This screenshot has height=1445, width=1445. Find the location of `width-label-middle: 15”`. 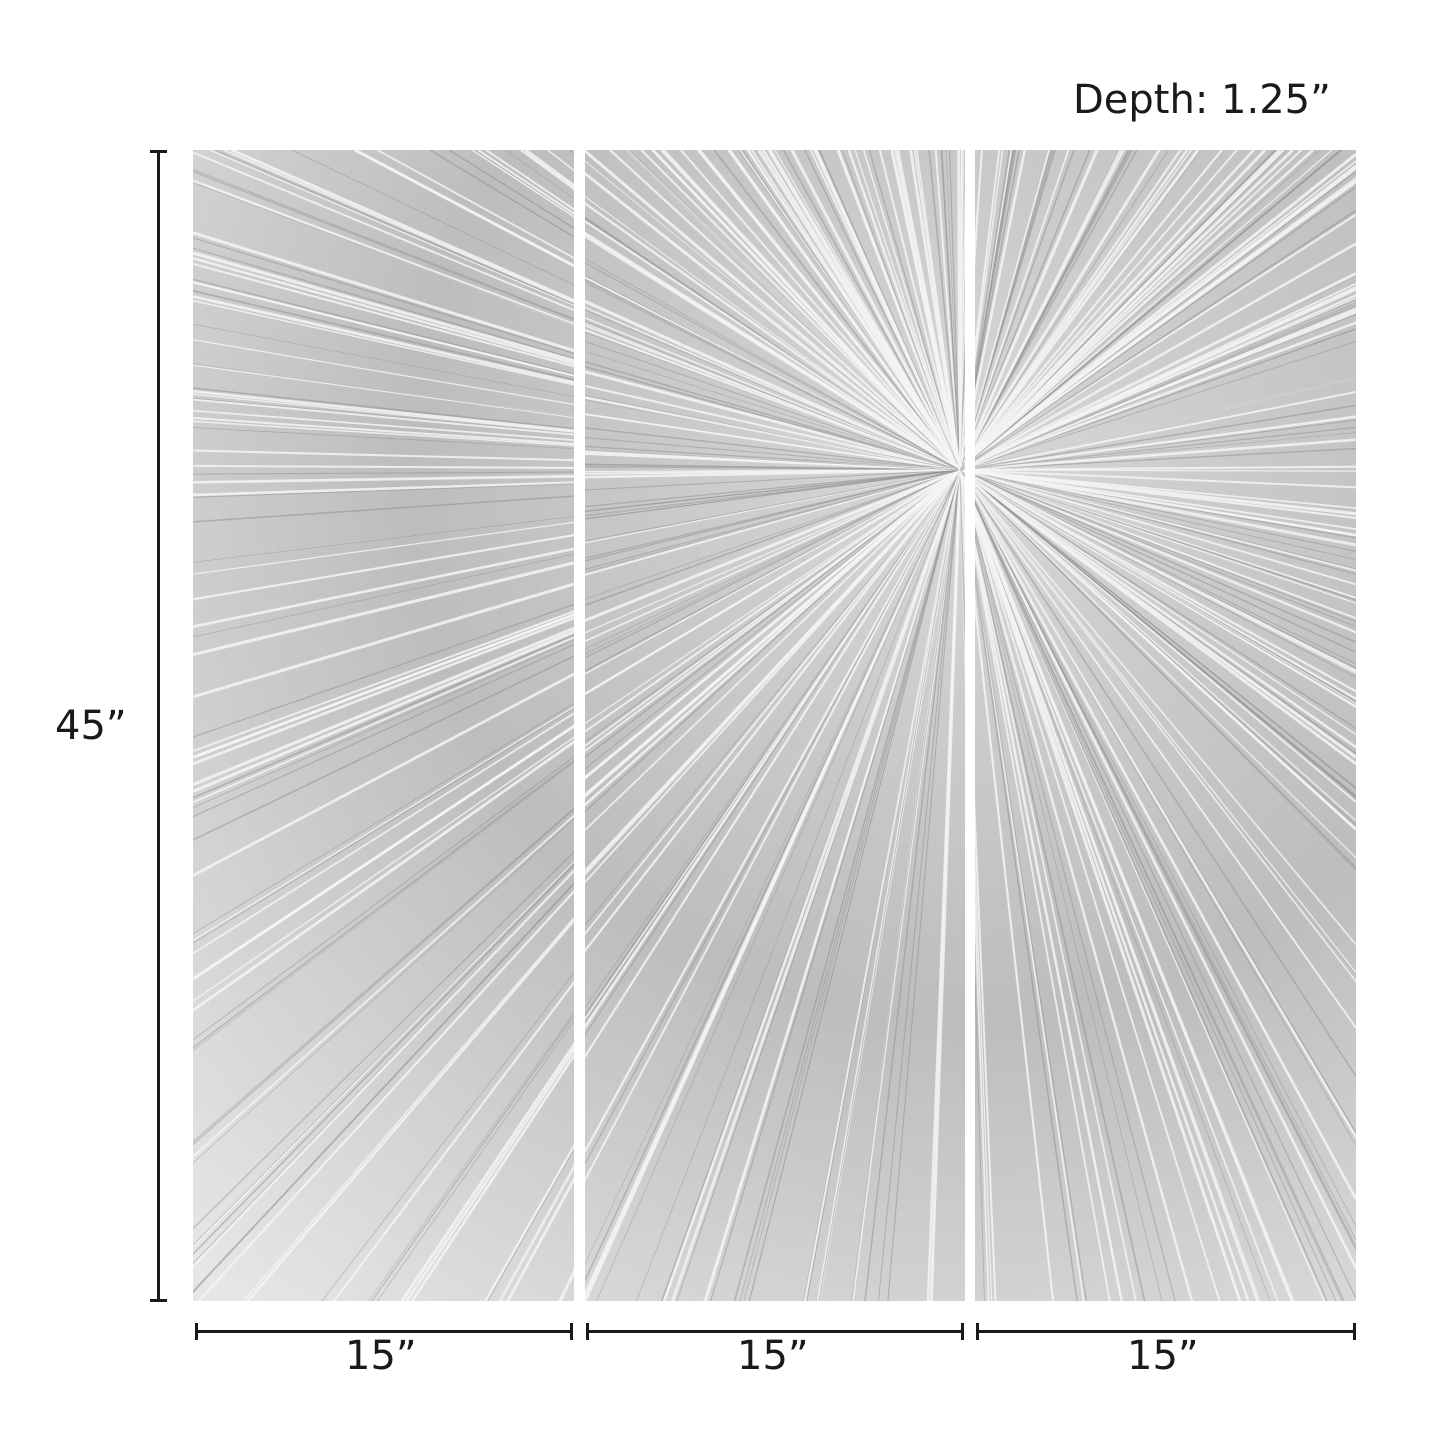

width-label-middle: 15” is located at coordinates (773, 1356).